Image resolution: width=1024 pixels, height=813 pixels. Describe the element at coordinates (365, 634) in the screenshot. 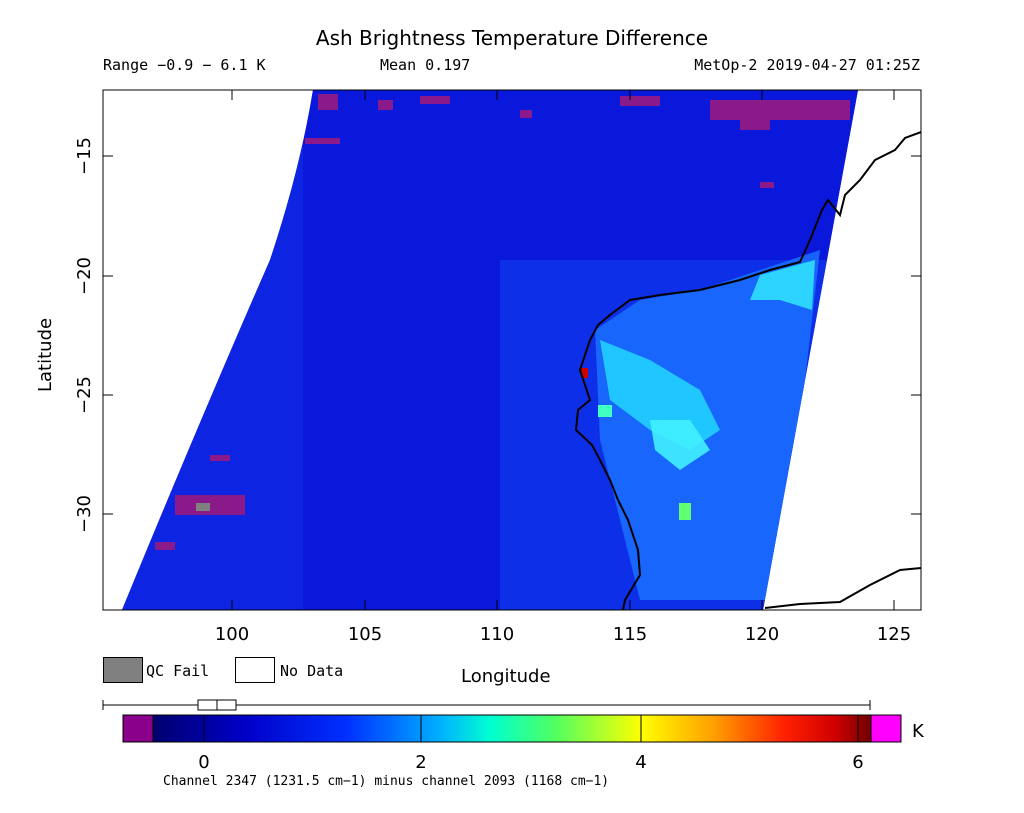

I see `x-tick-label: 105` at that location.